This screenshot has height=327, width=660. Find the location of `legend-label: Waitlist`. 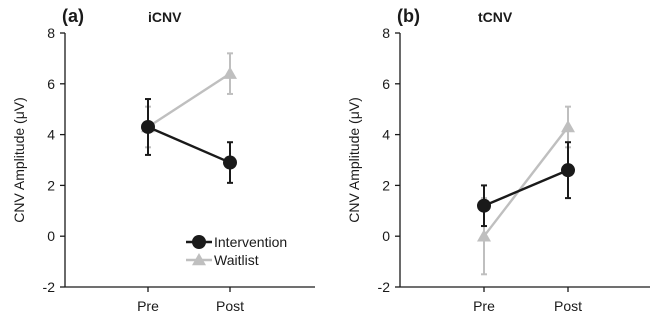

legend-label: Waitlist is located at coordinates (236, 260).